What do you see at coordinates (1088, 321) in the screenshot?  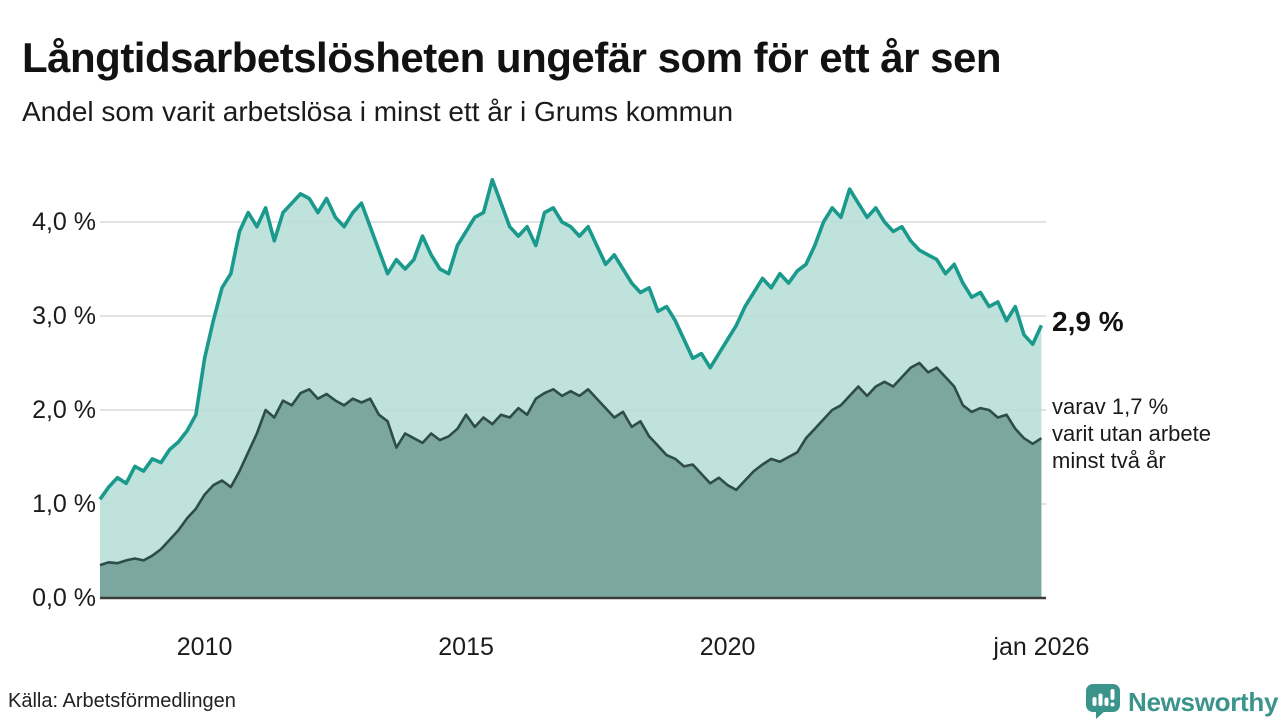 I see `series-end-value-label: 2,9 %` at bounding box center [1088, 321].